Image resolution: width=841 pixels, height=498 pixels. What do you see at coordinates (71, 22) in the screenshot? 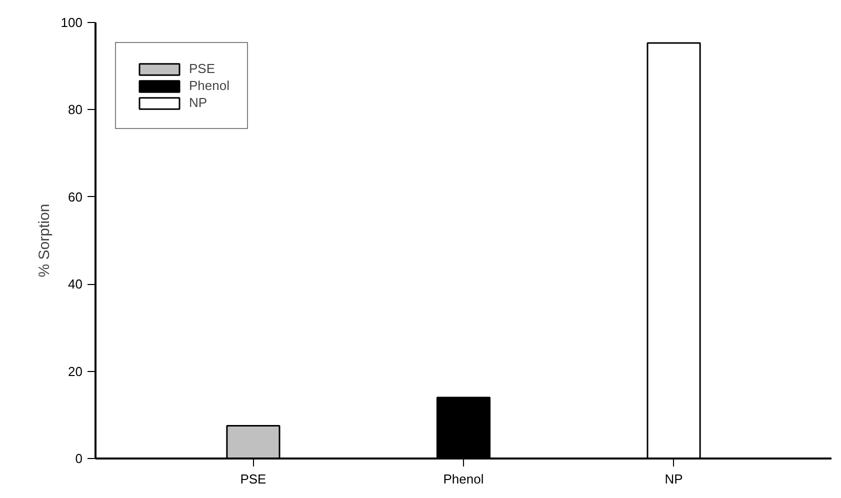
I see `y-tick-label: 100` at bounding box center [71, 22].